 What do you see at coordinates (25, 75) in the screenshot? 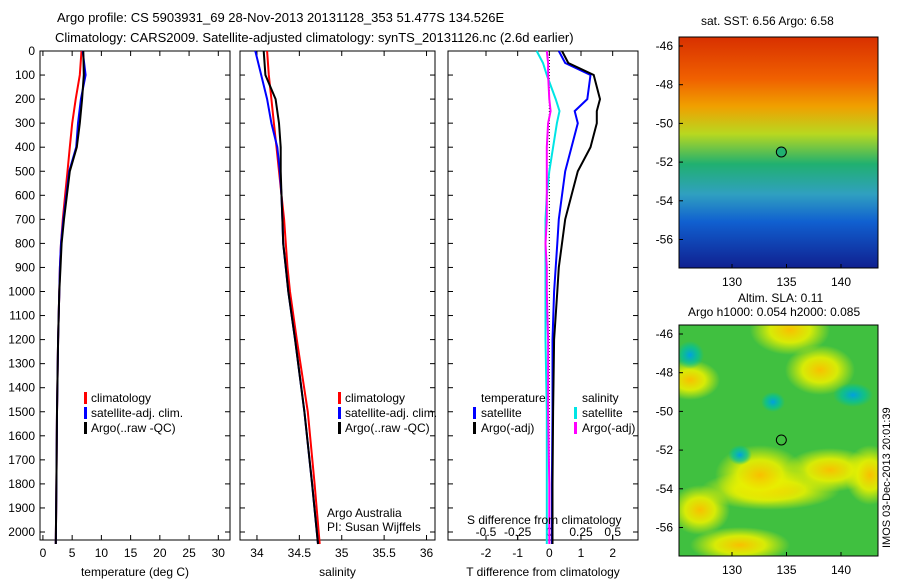
I see `y-tick-label: 100` at bounding box center [25, 75].